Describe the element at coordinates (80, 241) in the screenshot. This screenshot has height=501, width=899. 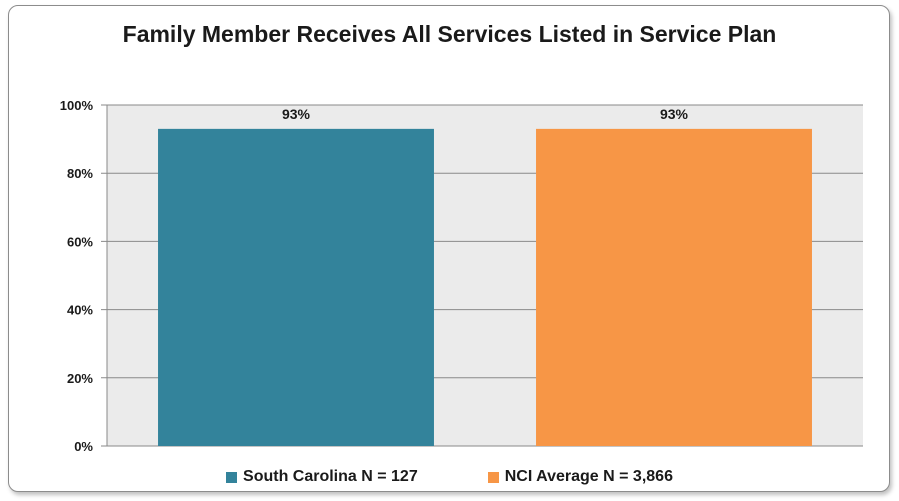
I see `y-tick-label: 60%` at that location.